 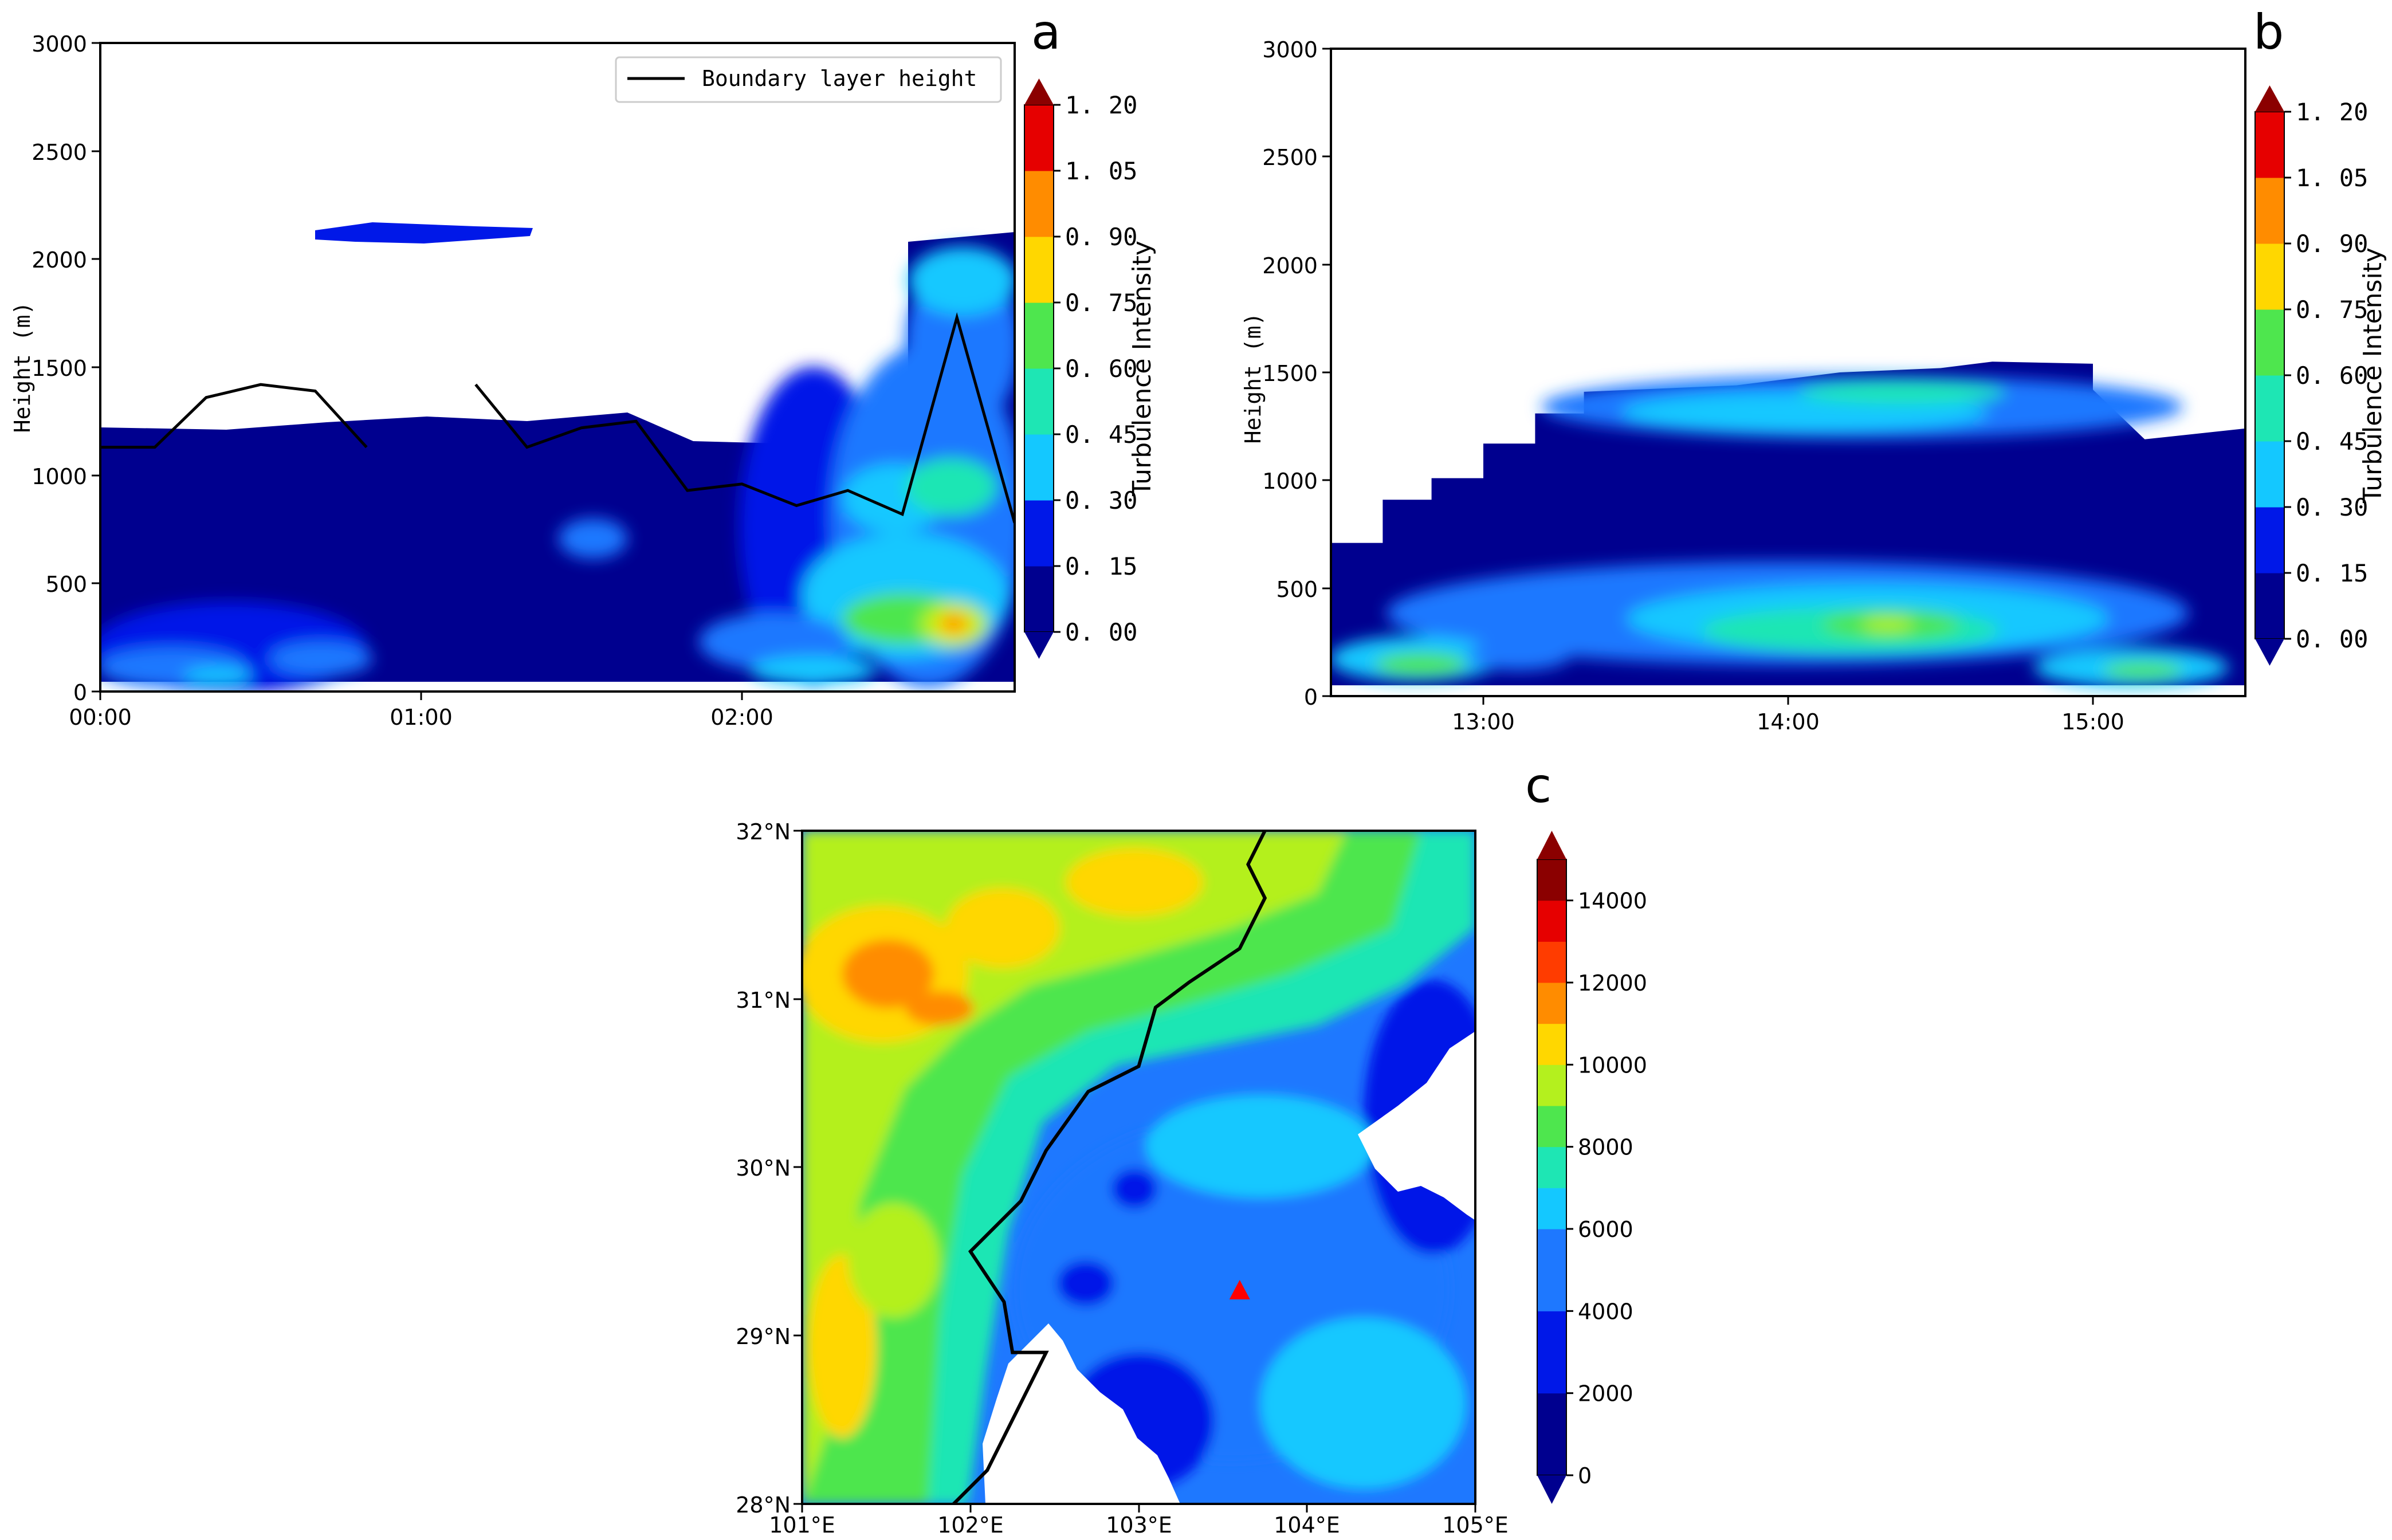 What do you see at coordinates (2332, 639) in the screenshot?
I see `panel-b-colorbar-tick-label: 0. 00` at bounding box center [2332, 639].